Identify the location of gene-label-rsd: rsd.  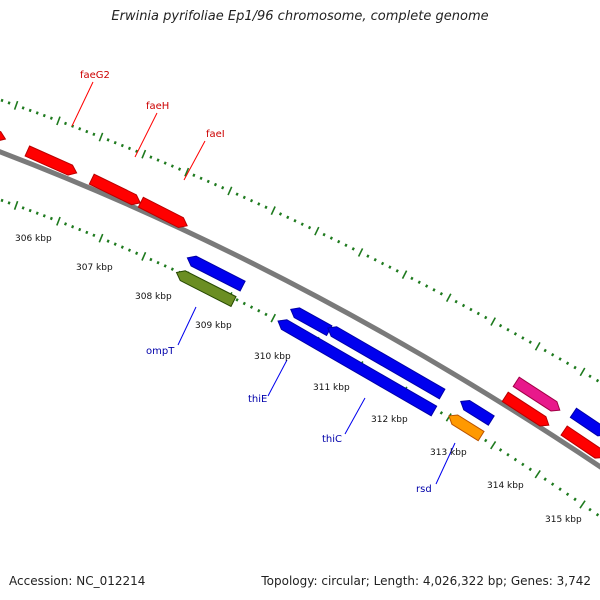
(424, 489).